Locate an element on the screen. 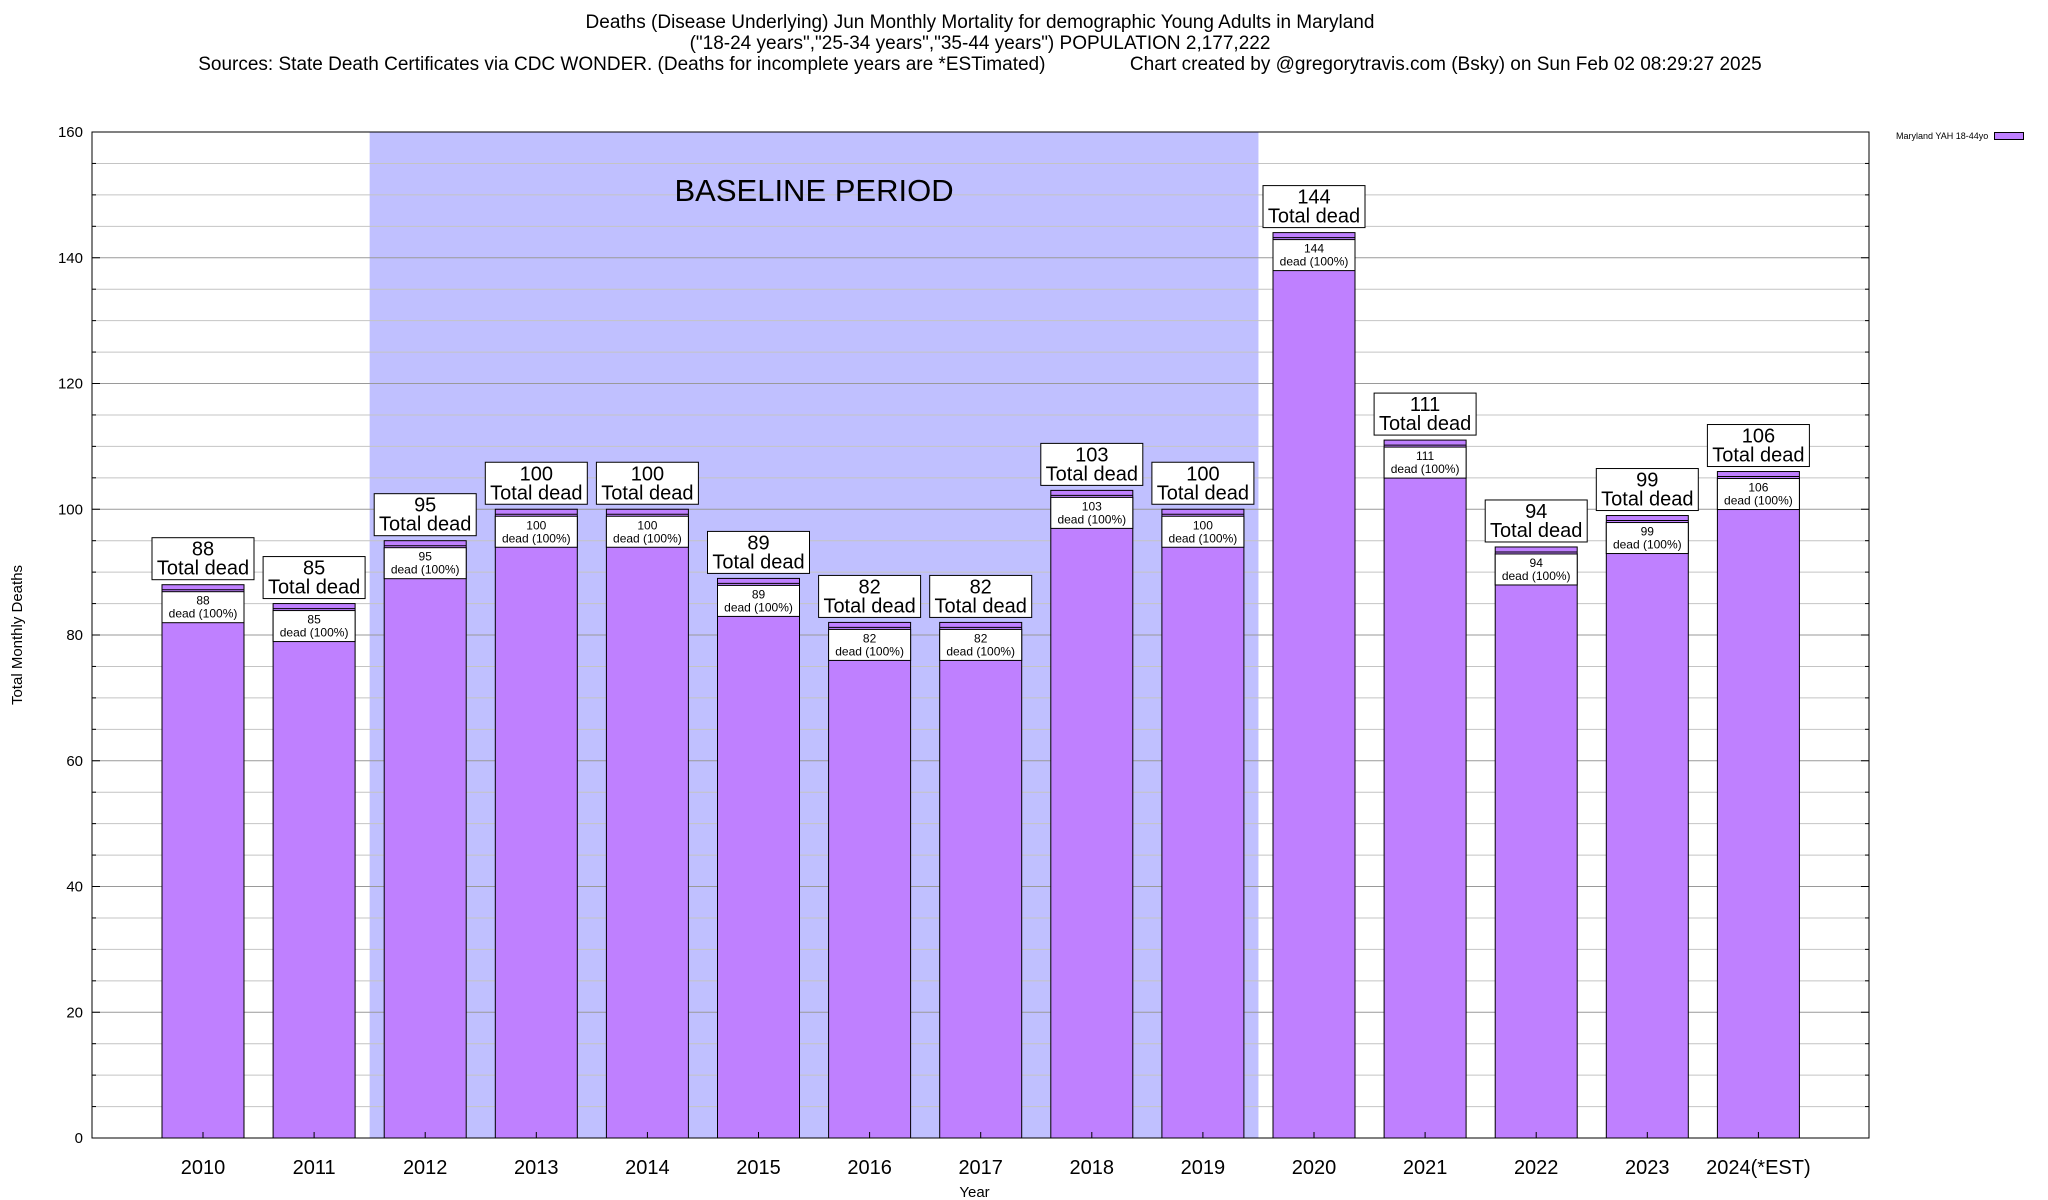  total-label-value: 94 is located at coordinates (1536, 512).